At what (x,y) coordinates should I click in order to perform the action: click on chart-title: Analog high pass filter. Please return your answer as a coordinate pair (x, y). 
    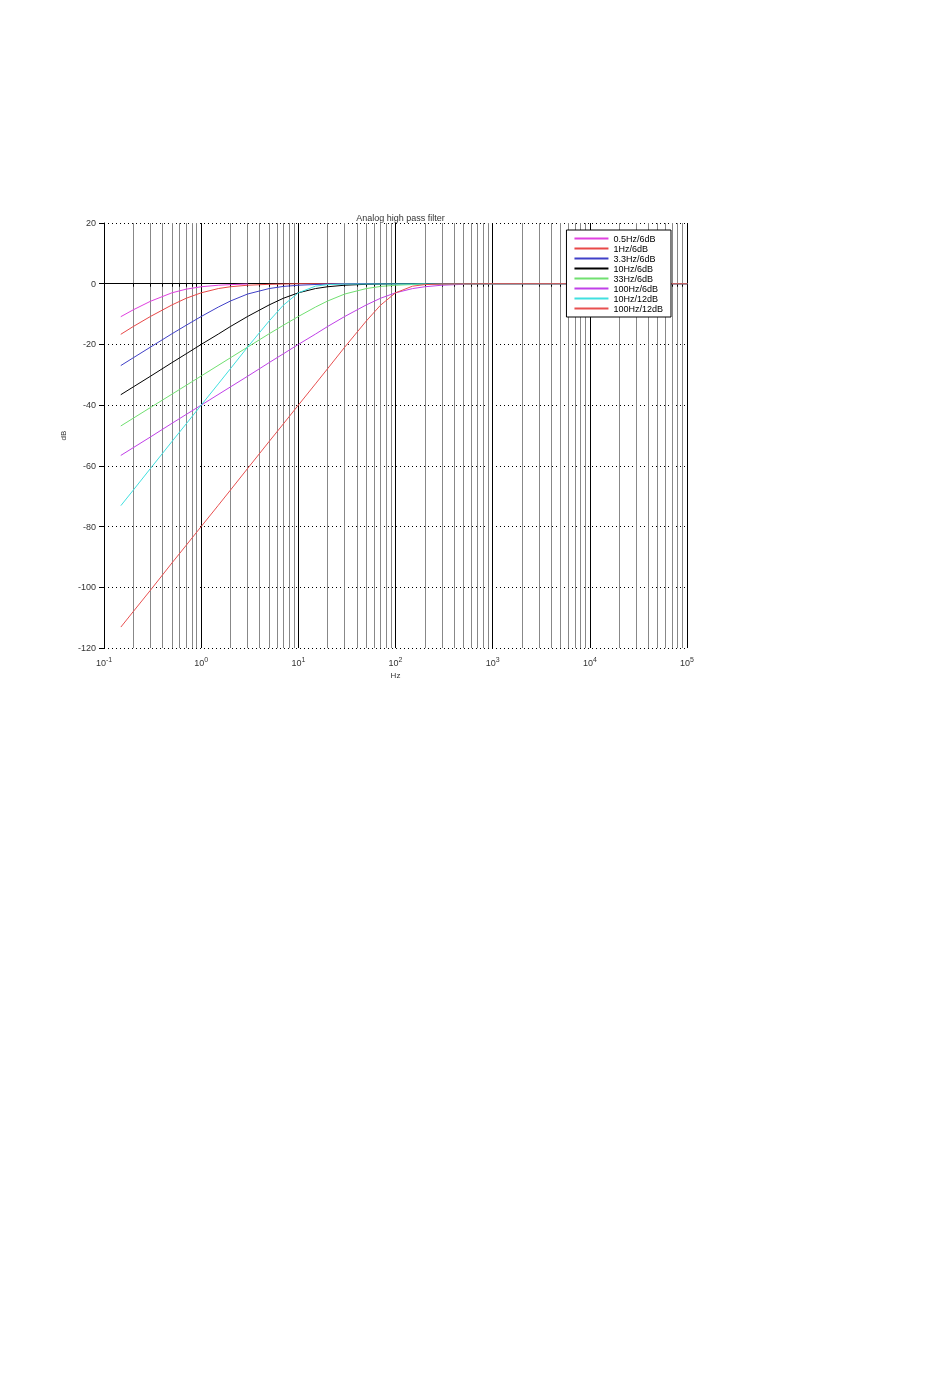
    Looking at the image, I should click on (400, 217).